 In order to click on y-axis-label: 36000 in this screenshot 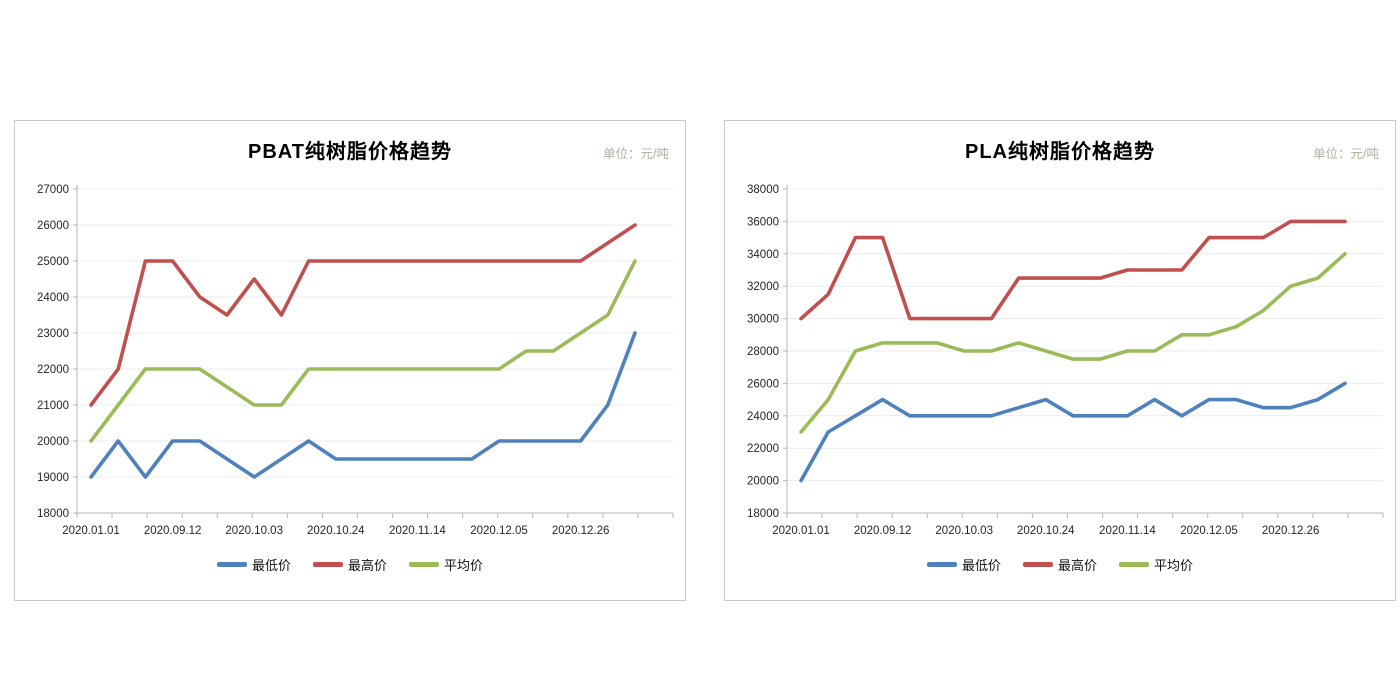, I will do `click(763, 222)`.